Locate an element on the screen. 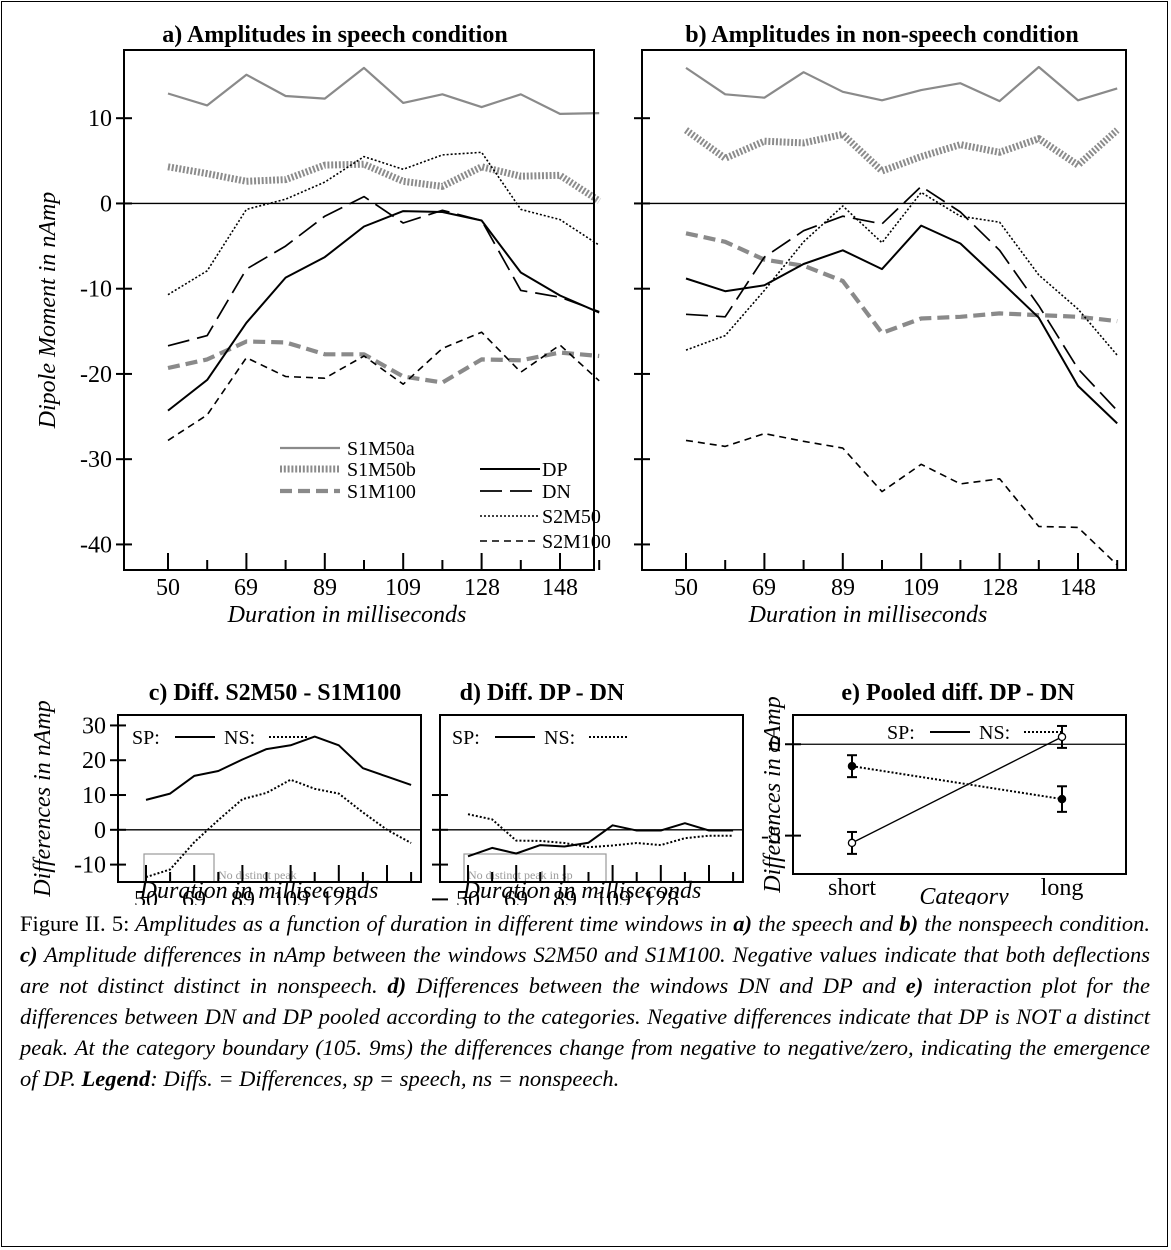  caption-label: Figure II. 5: is located at coordinates (75, 923).